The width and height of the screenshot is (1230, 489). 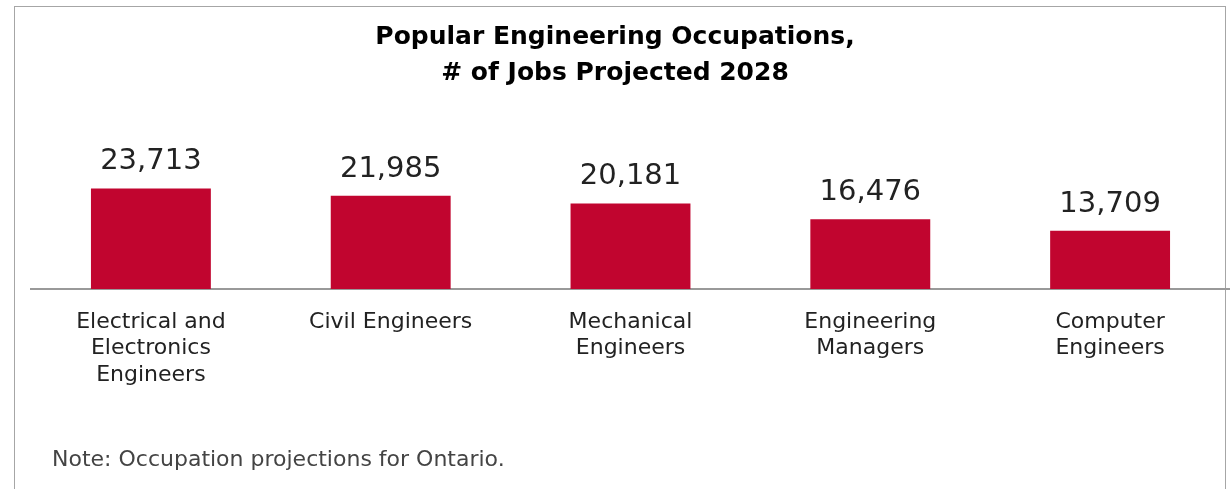 I want to click on x-tick-label: Civil Engineers, so click(x=391, y=320).